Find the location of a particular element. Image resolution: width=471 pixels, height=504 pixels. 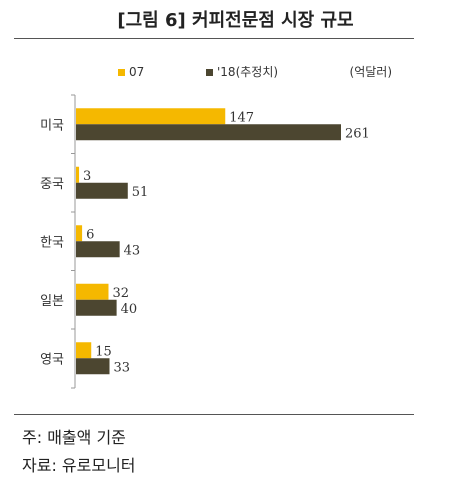

data-label: 147 is located at coordinates (241, 117).